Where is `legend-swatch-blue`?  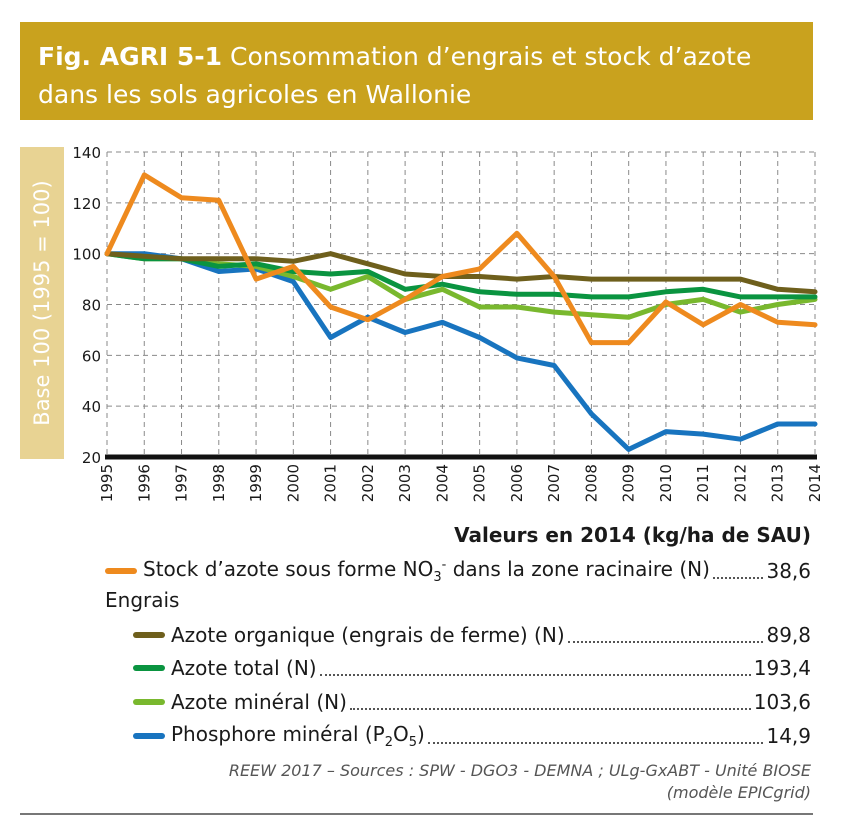
legend-swatch-blue is located at coordinates (149, 736).